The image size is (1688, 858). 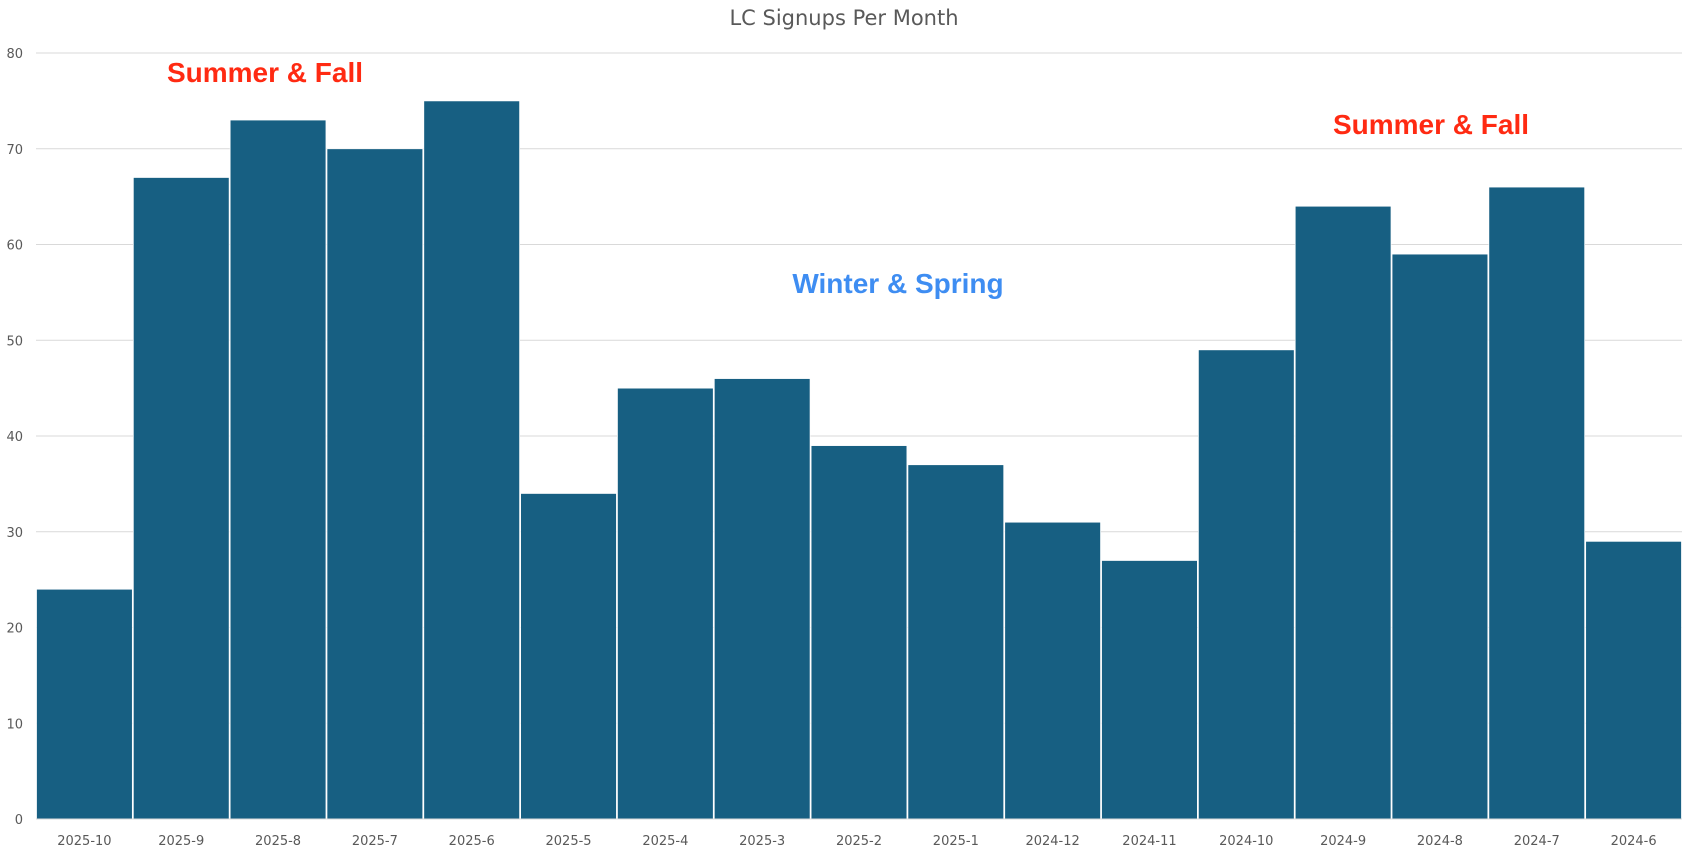 I want to click on y-tick-label: 50, so click(x=14, y=341).